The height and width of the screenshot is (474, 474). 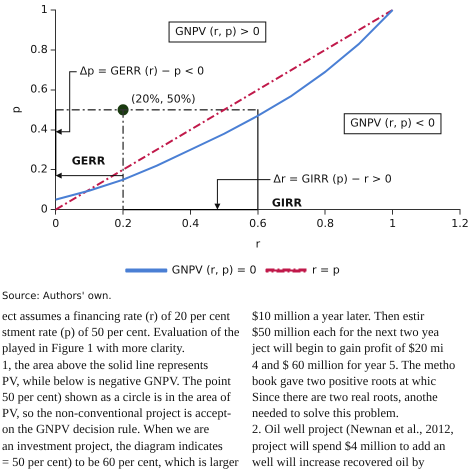 I want to click on annotation: GNPV (r, p) > 0, so click(x=217, y=31).